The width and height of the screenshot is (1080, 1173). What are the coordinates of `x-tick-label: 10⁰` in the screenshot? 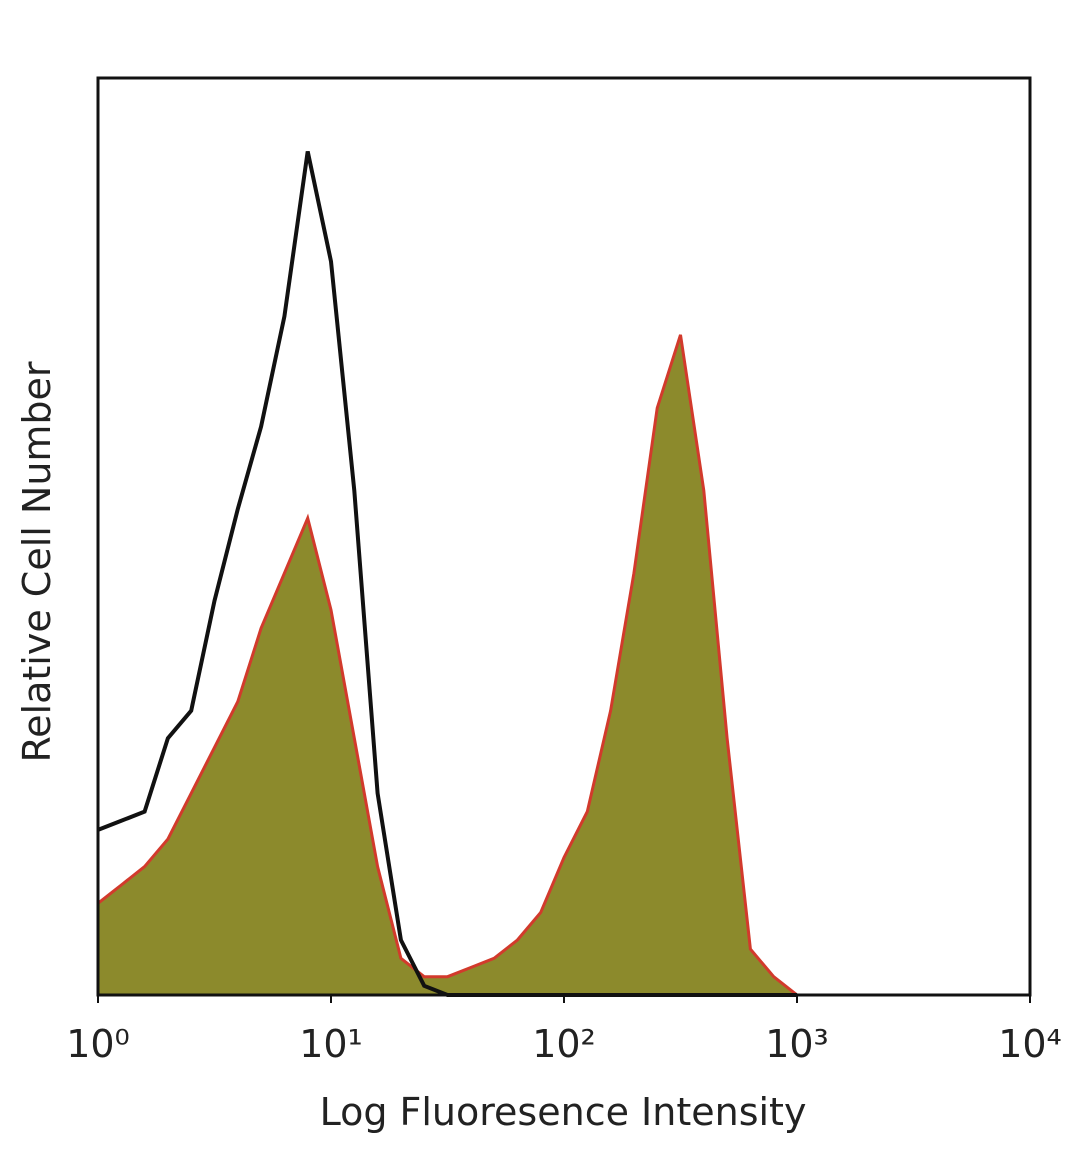 It's located at (98, 1044).